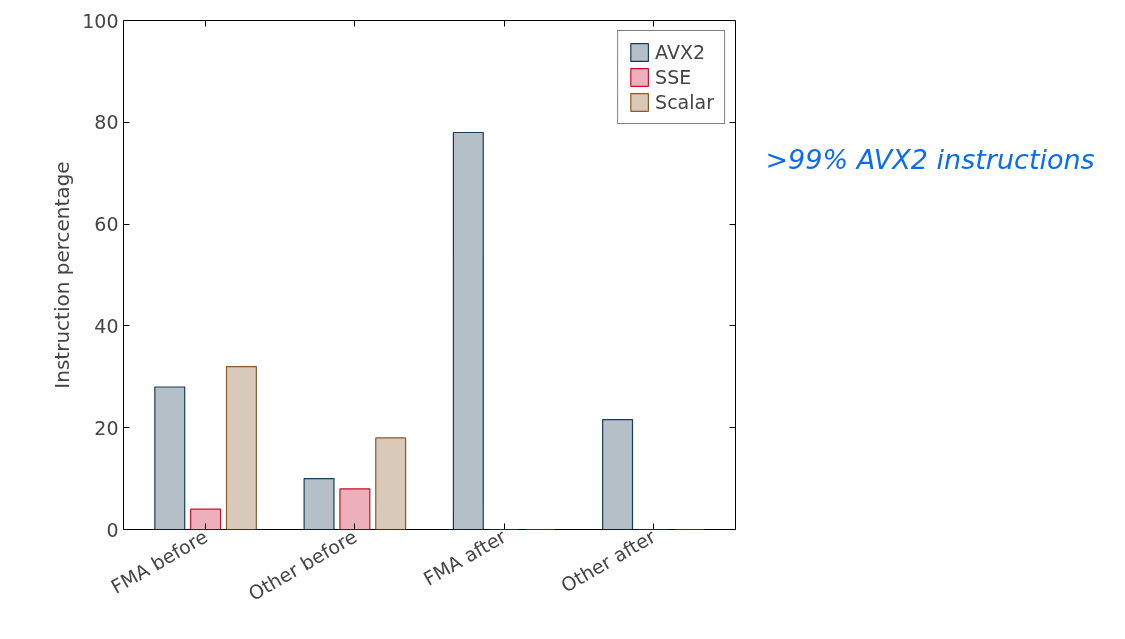 Image resolution: width=1125 pixels, height=639 pixels. Describe the element at coordinates (930, 159) in the screenshot. I see `text: >99% AVX2 instructions` at that location.